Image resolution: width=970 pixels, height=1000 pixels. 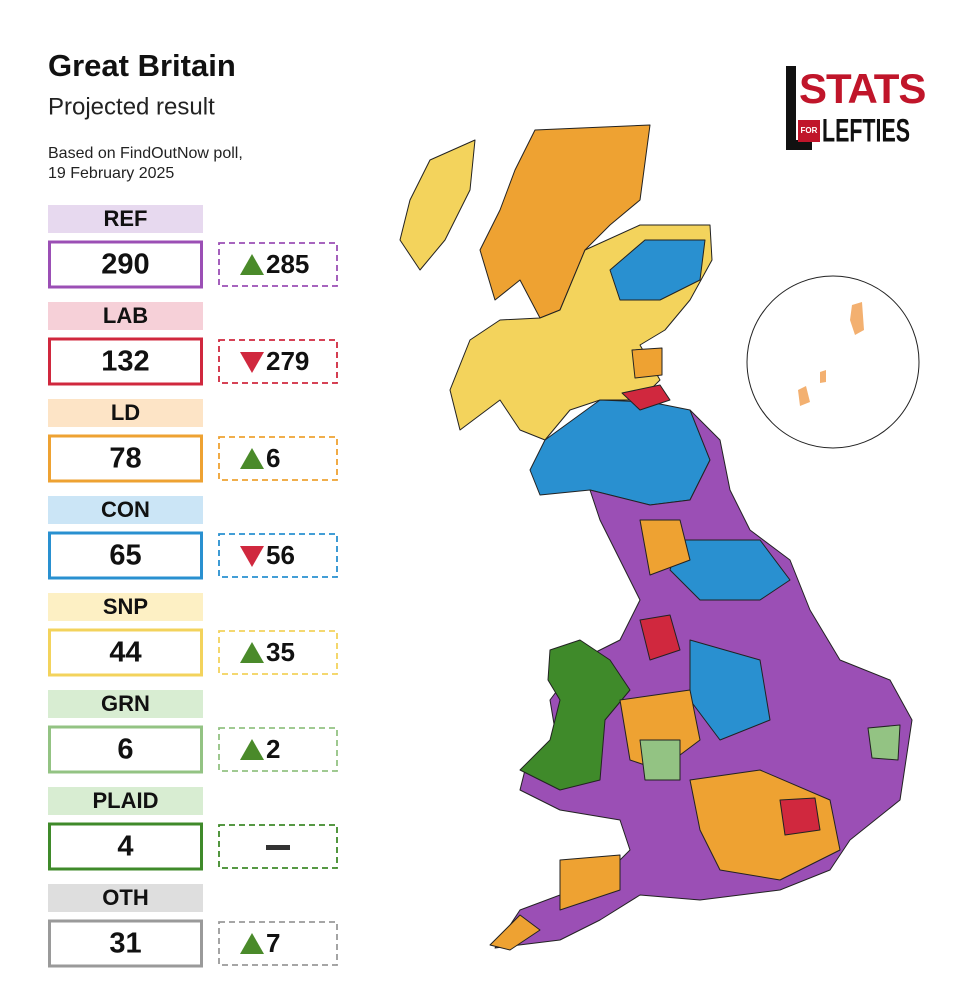 I want to click on logo-text: LEFTIES, so click(x=866, y=130).